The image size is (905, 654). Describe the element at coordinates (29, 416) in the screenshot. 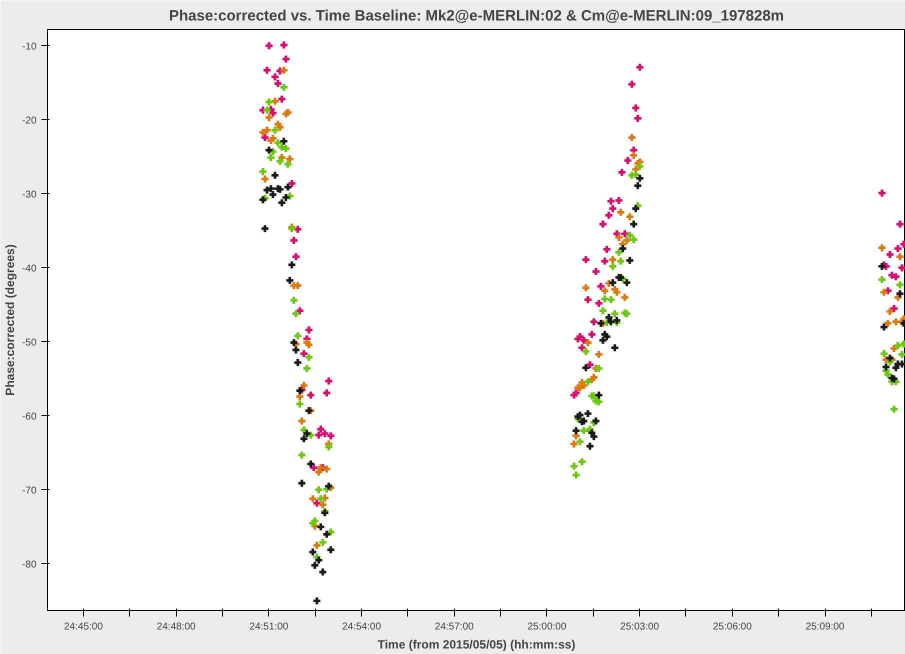

I see `y-tick-label: -60` at that location.